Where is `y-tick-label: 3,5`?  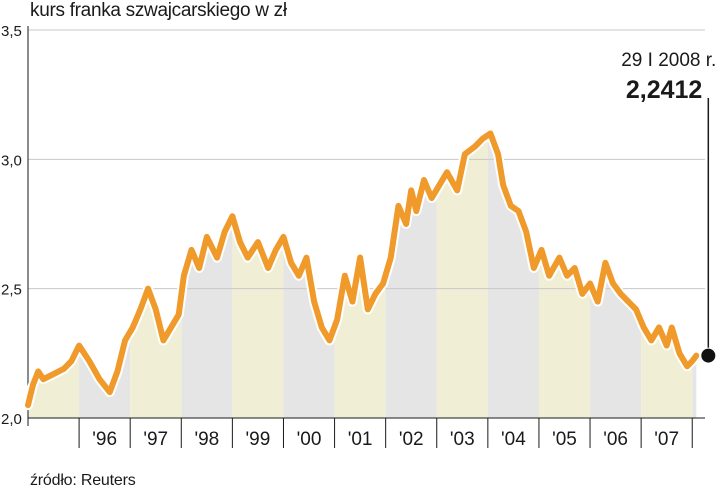 y-tick-label: 3,5 is located at coordinates (11, 31).